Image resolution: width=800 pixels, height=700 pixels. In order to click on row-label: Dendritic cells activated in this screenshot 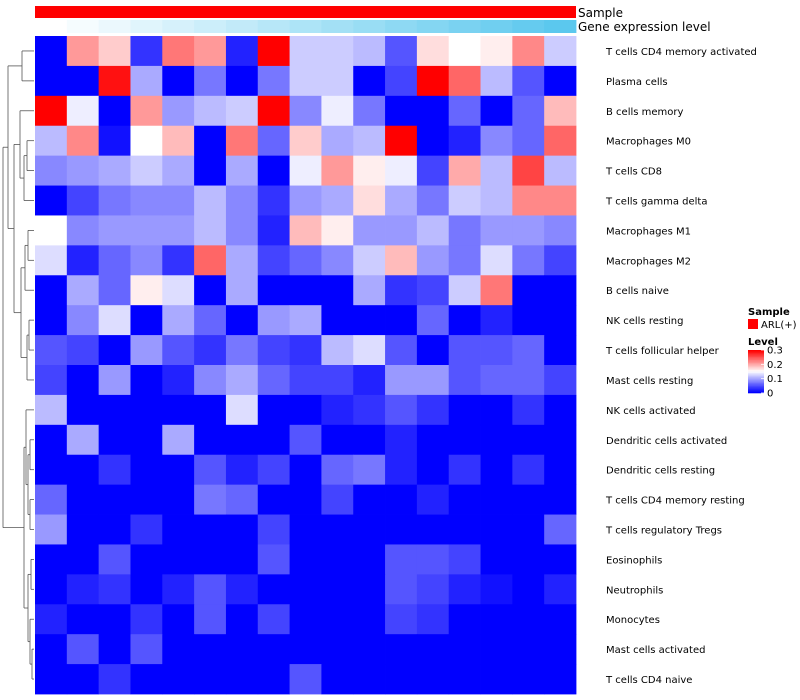, I will do `click(666, 441)`.